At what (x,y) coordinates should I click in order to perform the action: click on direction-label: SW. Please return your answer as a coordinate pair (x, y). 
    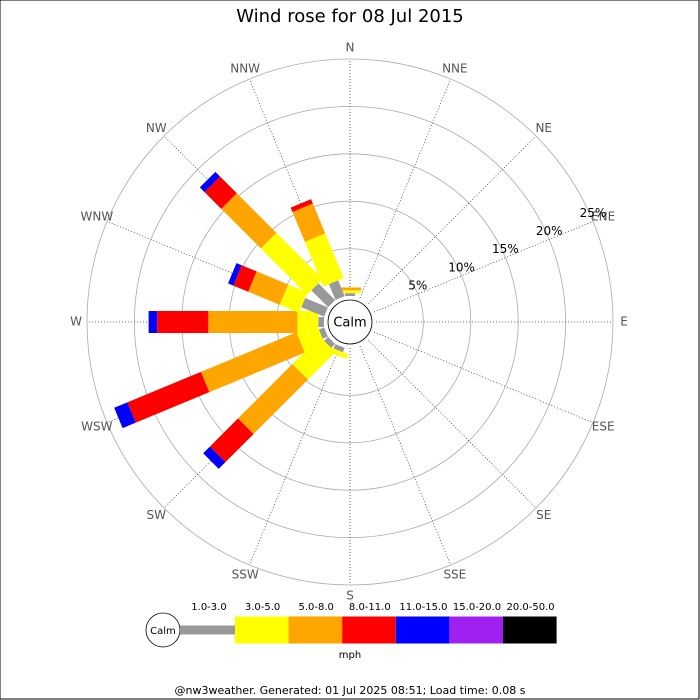
    Looking at the image, I should click on (157, 515).